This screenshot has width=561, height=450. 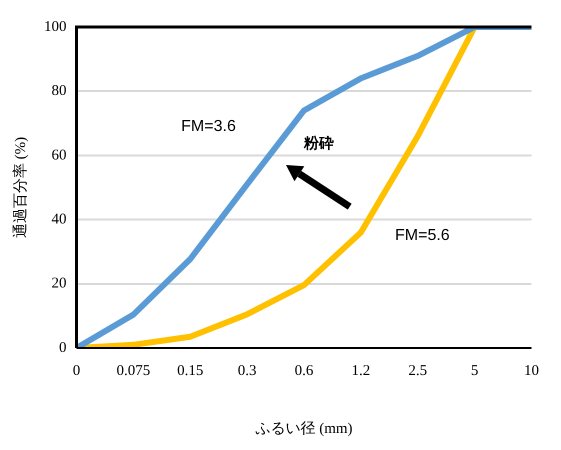 I want to click on y-tick-label: 80, so click(x=59, y=91).